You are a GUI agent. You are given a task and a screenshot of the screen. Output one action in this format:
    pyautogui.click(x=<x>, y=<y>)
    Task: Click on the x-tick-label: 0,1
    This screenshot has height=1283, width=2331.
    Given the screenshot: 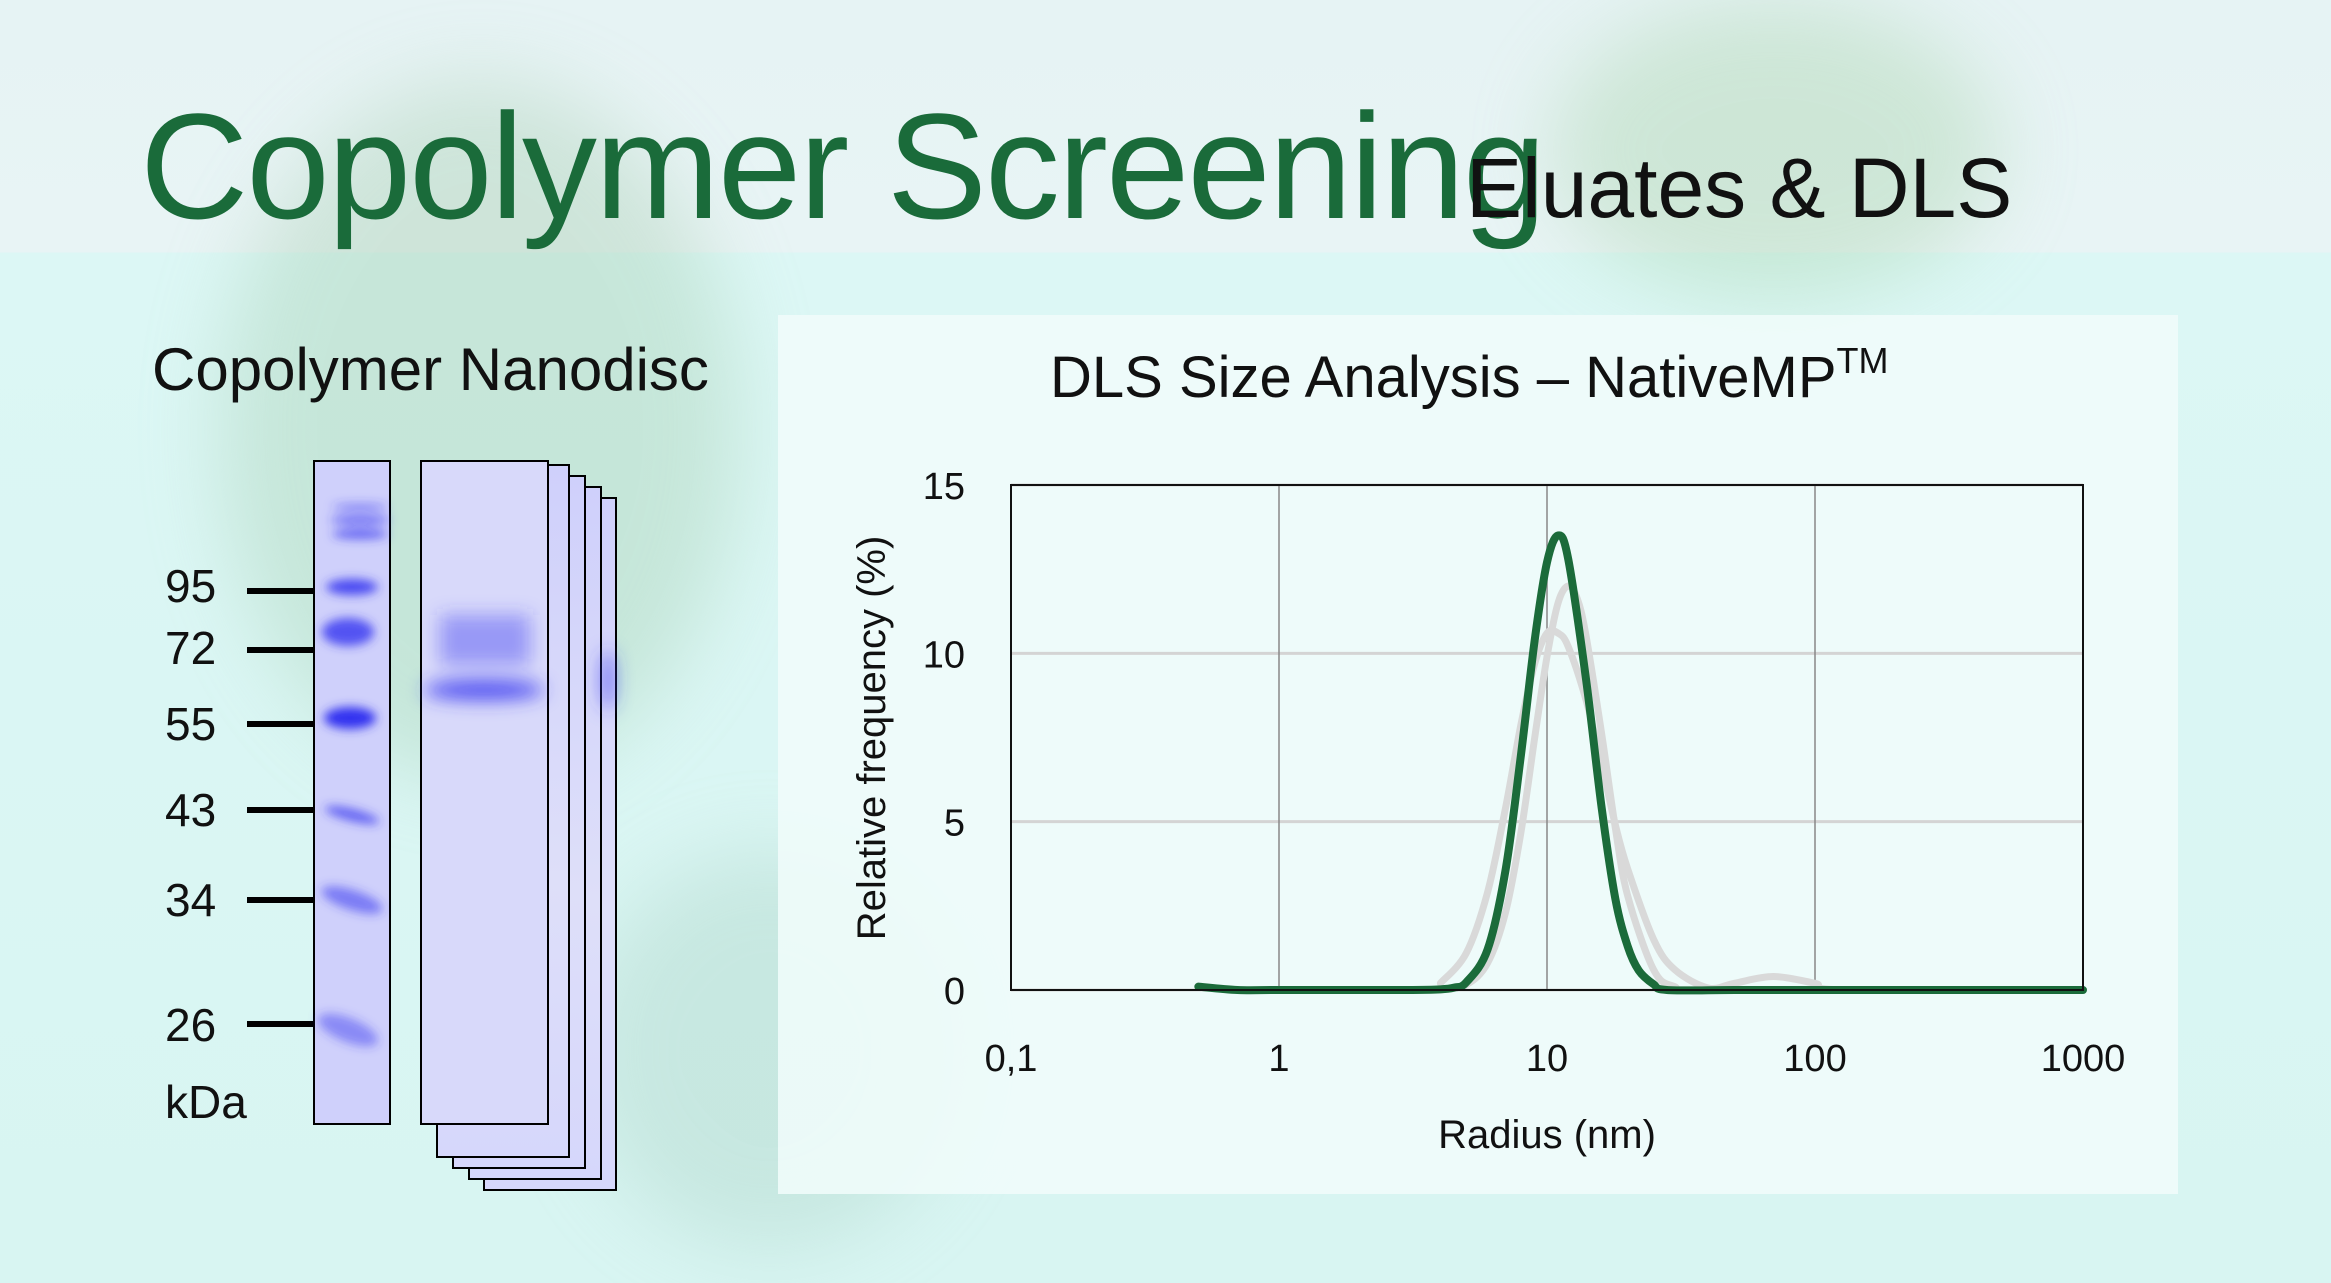 What is the action you would take?
    pyautogui.click(x=1011, y=1059)
    